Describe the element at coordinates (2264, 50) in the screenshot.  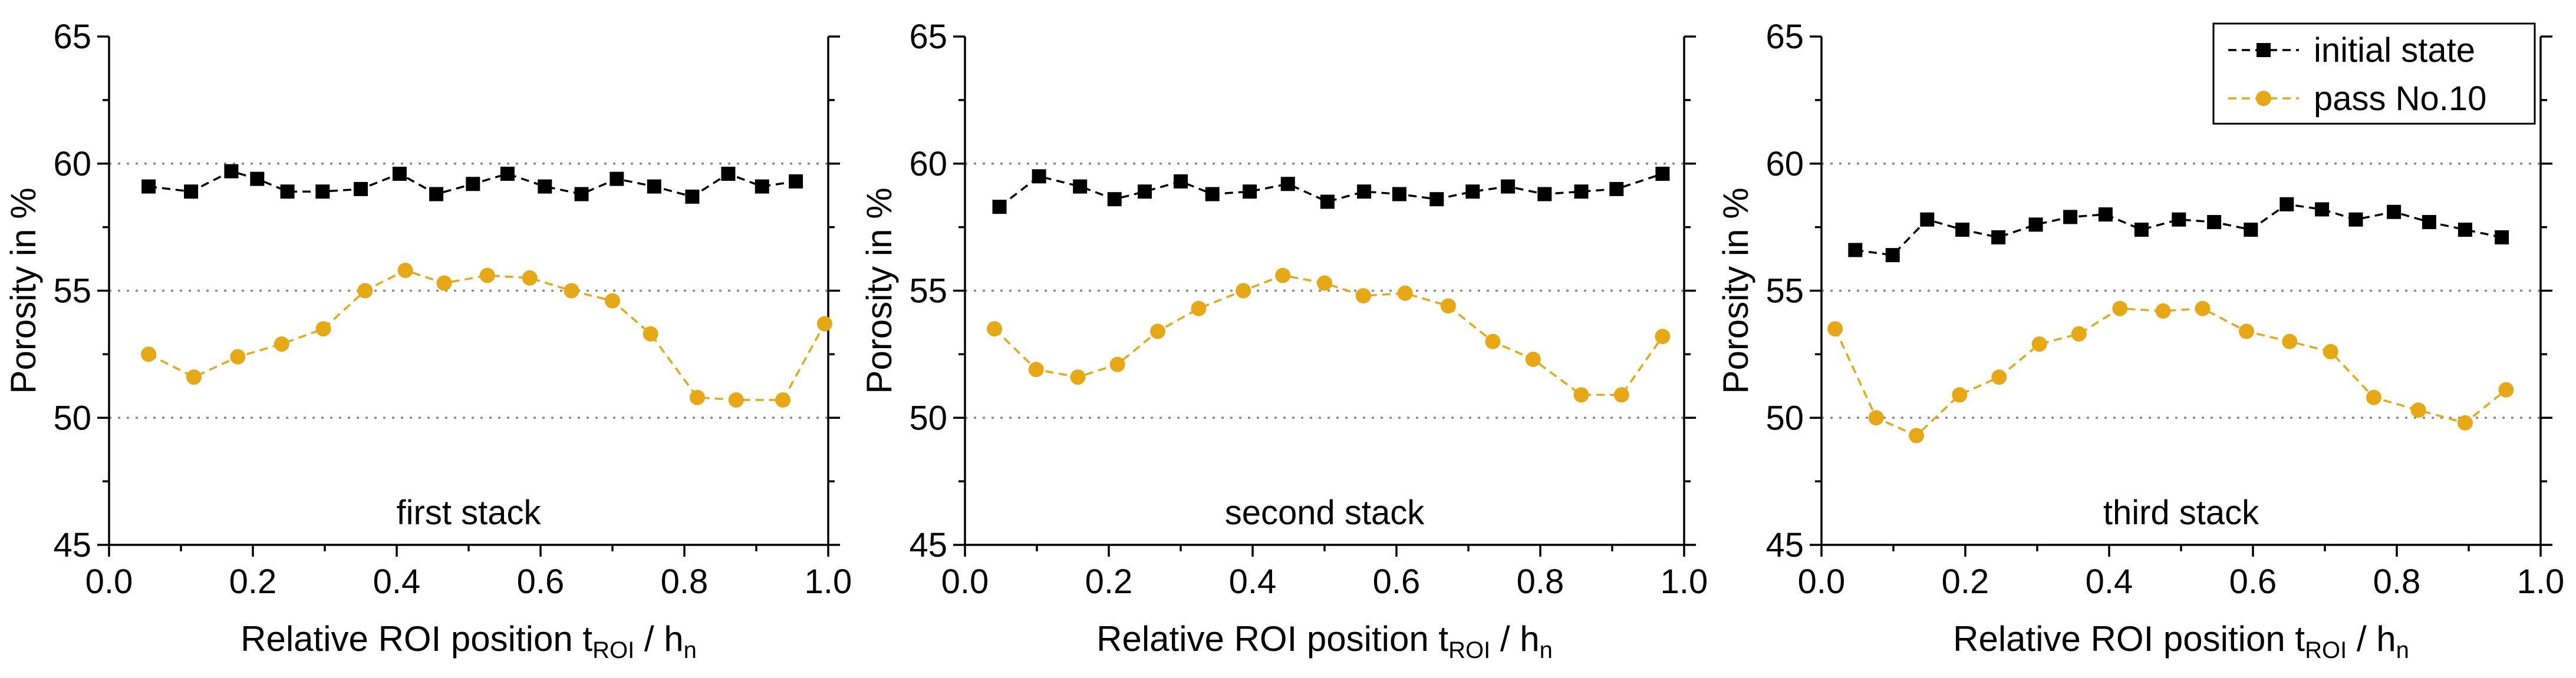
I see `legend-marker-square` at that location.